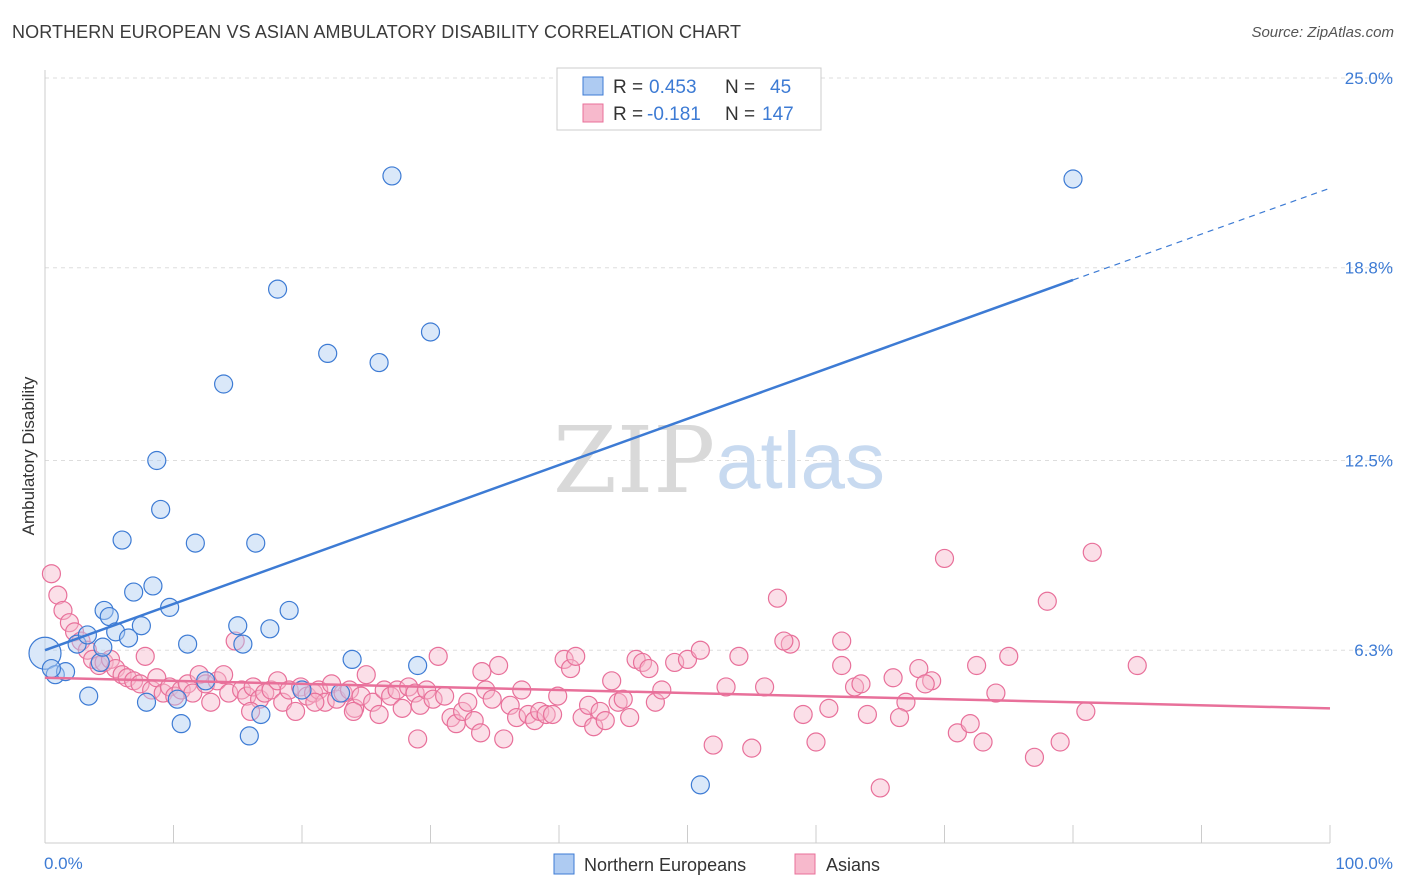  Describe the element at coordinates (1369, 364) in the screenshot. I see `y-tick-labels: 6.3% 12.5% 18.8% 25.0%` at that location.